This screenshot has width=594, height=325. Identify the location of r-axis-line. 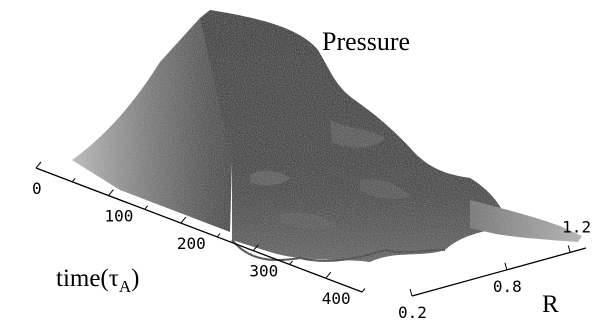
(499, 272).